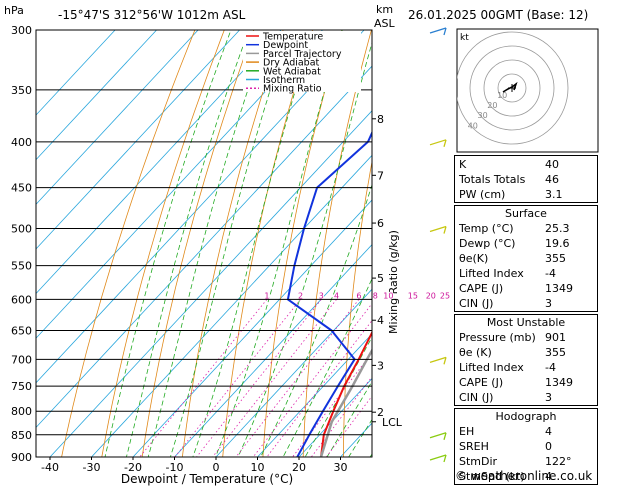 Image resolution: width=629 pixels, height=487 pixels. I want to click on stat-row: CIN (J)3, so click(526, 397).